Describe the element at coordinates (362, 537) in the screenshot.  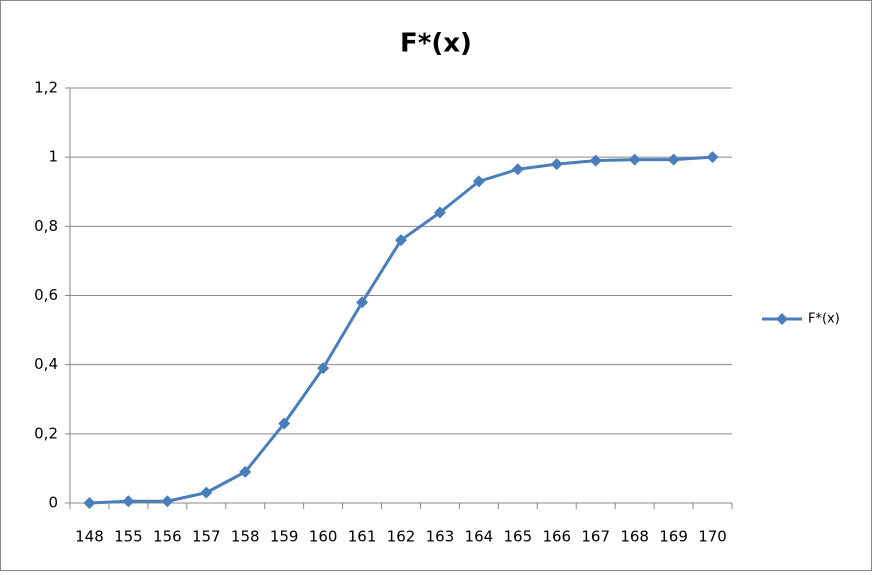
I see `x-tick-label: 161` at that location.